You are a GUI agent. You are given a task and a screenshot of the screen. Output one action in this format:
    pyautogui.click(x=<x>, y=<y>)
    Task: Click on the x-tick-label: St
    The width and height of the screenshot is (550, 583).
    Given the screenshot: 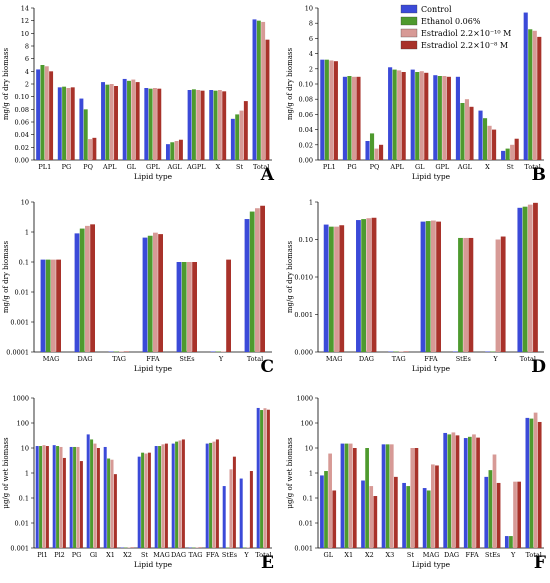 What is the action you would take?
    pyautogui.click(x=239, y=167)
    